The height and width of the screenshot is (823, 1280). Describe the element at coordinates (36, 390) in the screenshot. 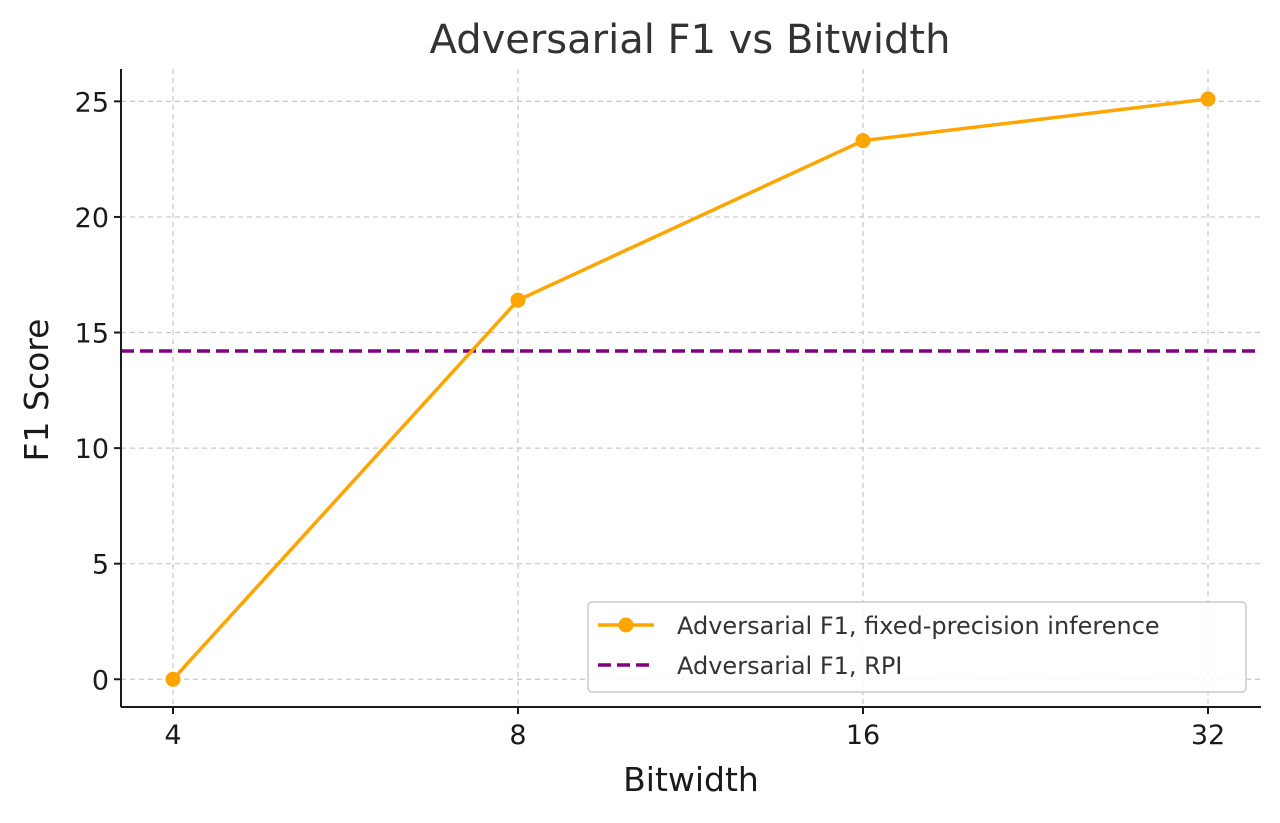

I see `y-axis-title: F1 Score` at that location.